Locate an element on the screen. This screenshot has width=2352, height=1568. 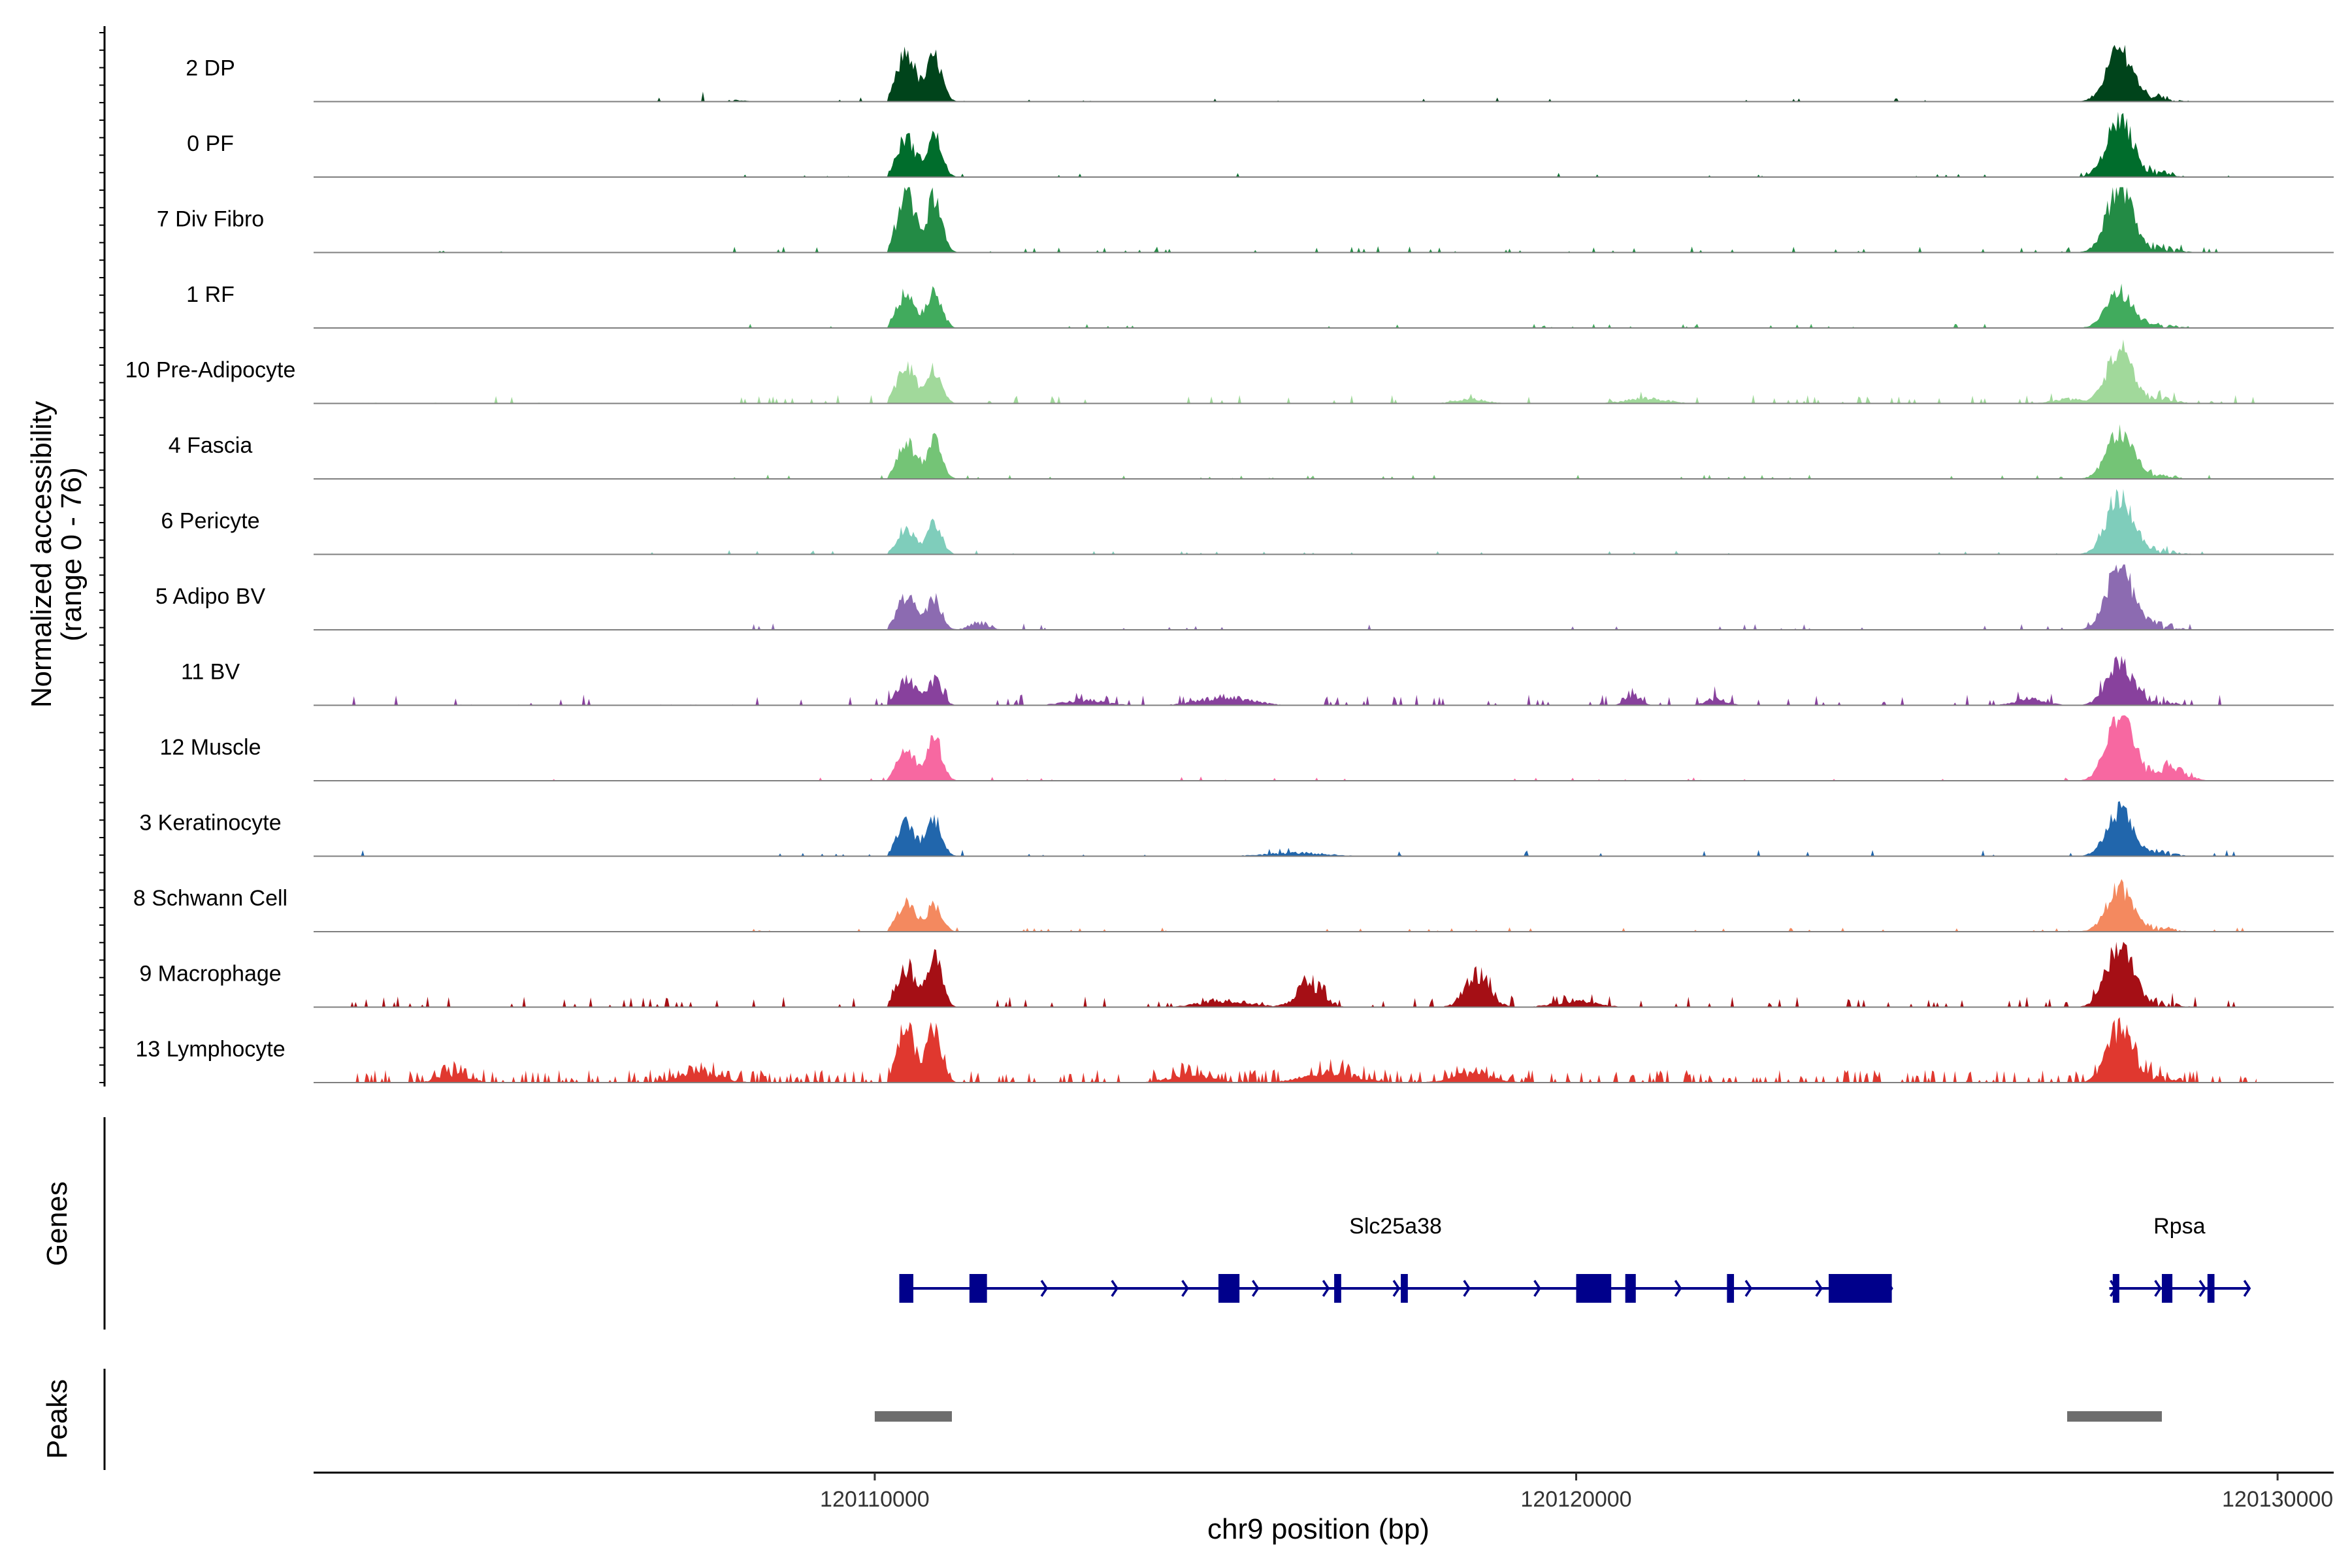
peaks-panel: Peaks is located at coordinates (1101, 1419).